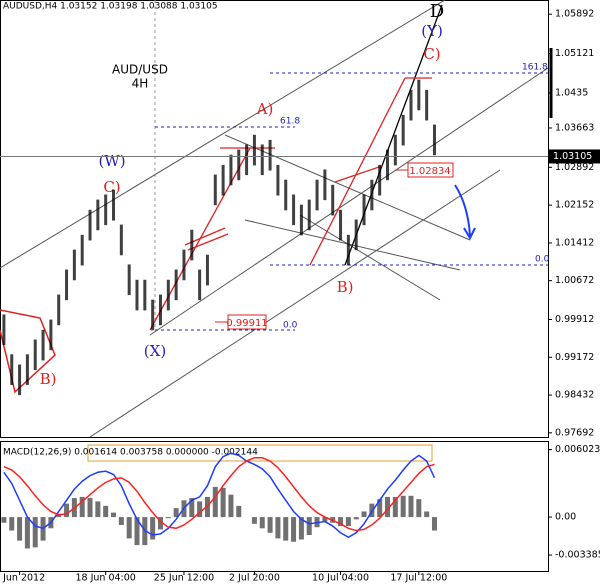 This screenshot has height=584, width=600. Describe the element at coordinates (155, 351) in the screenshot. I see `wave-label: (X)` at that location.